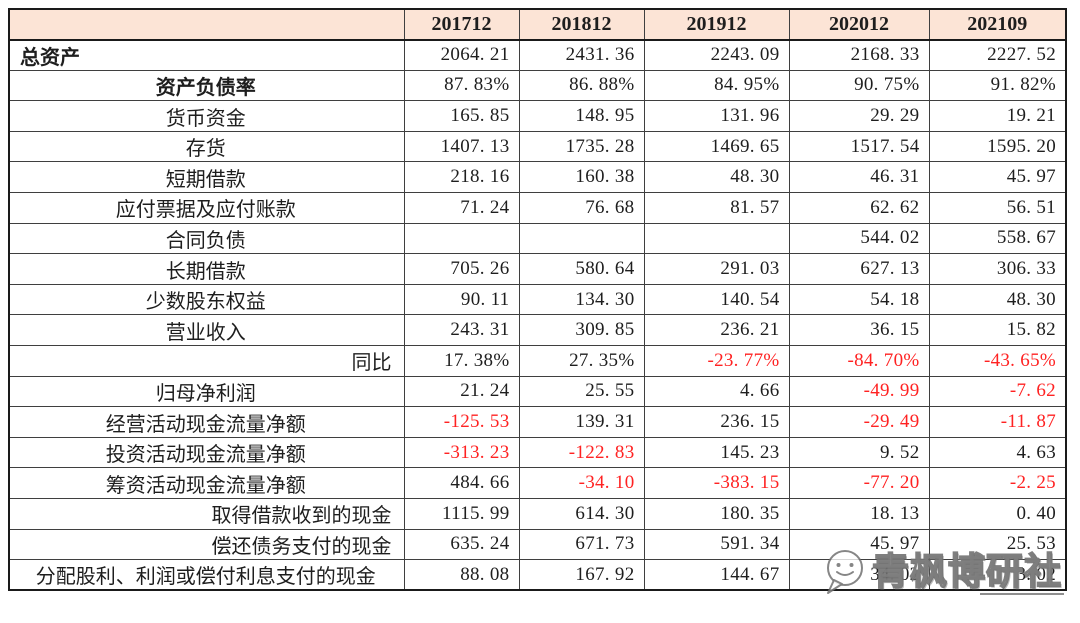  What do you see at coordinates (716, 483) in the screenshot?
I see `value-cell: -383. 15` at bounding box center [716, 483].